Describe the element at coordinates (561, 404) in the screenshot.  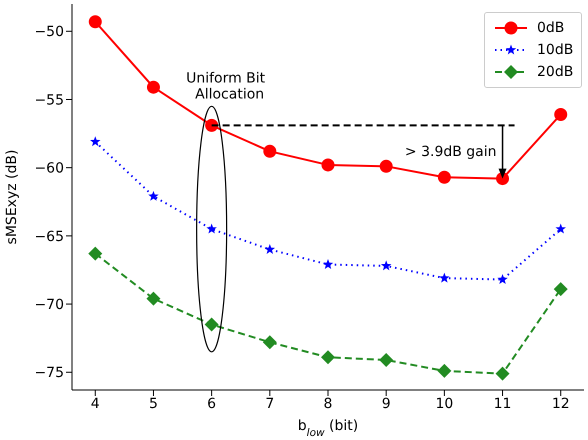
I see `x-tick-label: 12` at that location.